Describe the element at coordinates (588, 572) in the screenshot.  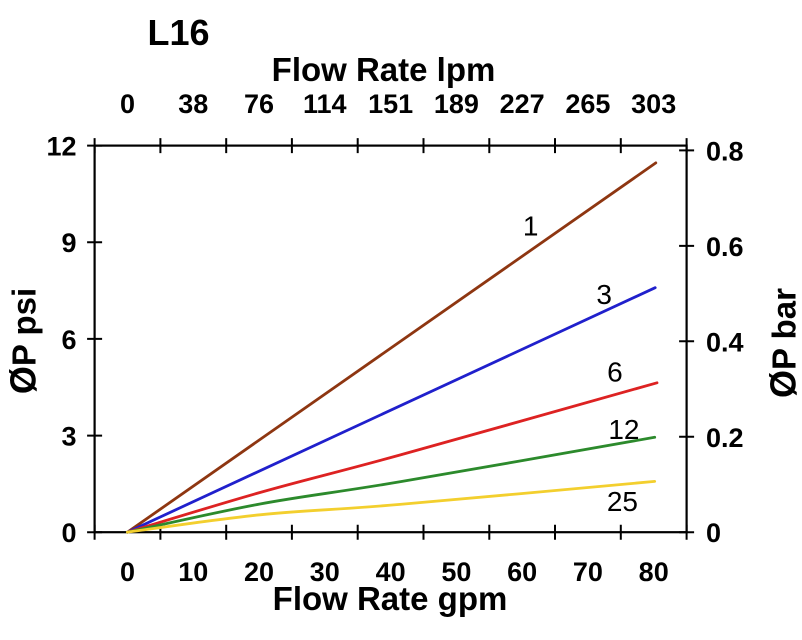
I see `svg-text: 70` at that location.